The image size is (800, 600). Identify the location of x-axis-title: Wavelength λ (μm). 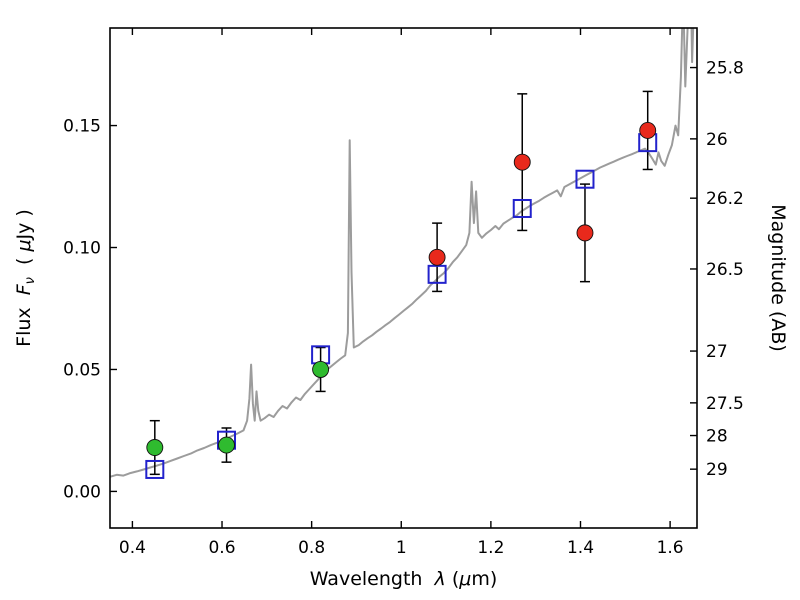
(404, 579).